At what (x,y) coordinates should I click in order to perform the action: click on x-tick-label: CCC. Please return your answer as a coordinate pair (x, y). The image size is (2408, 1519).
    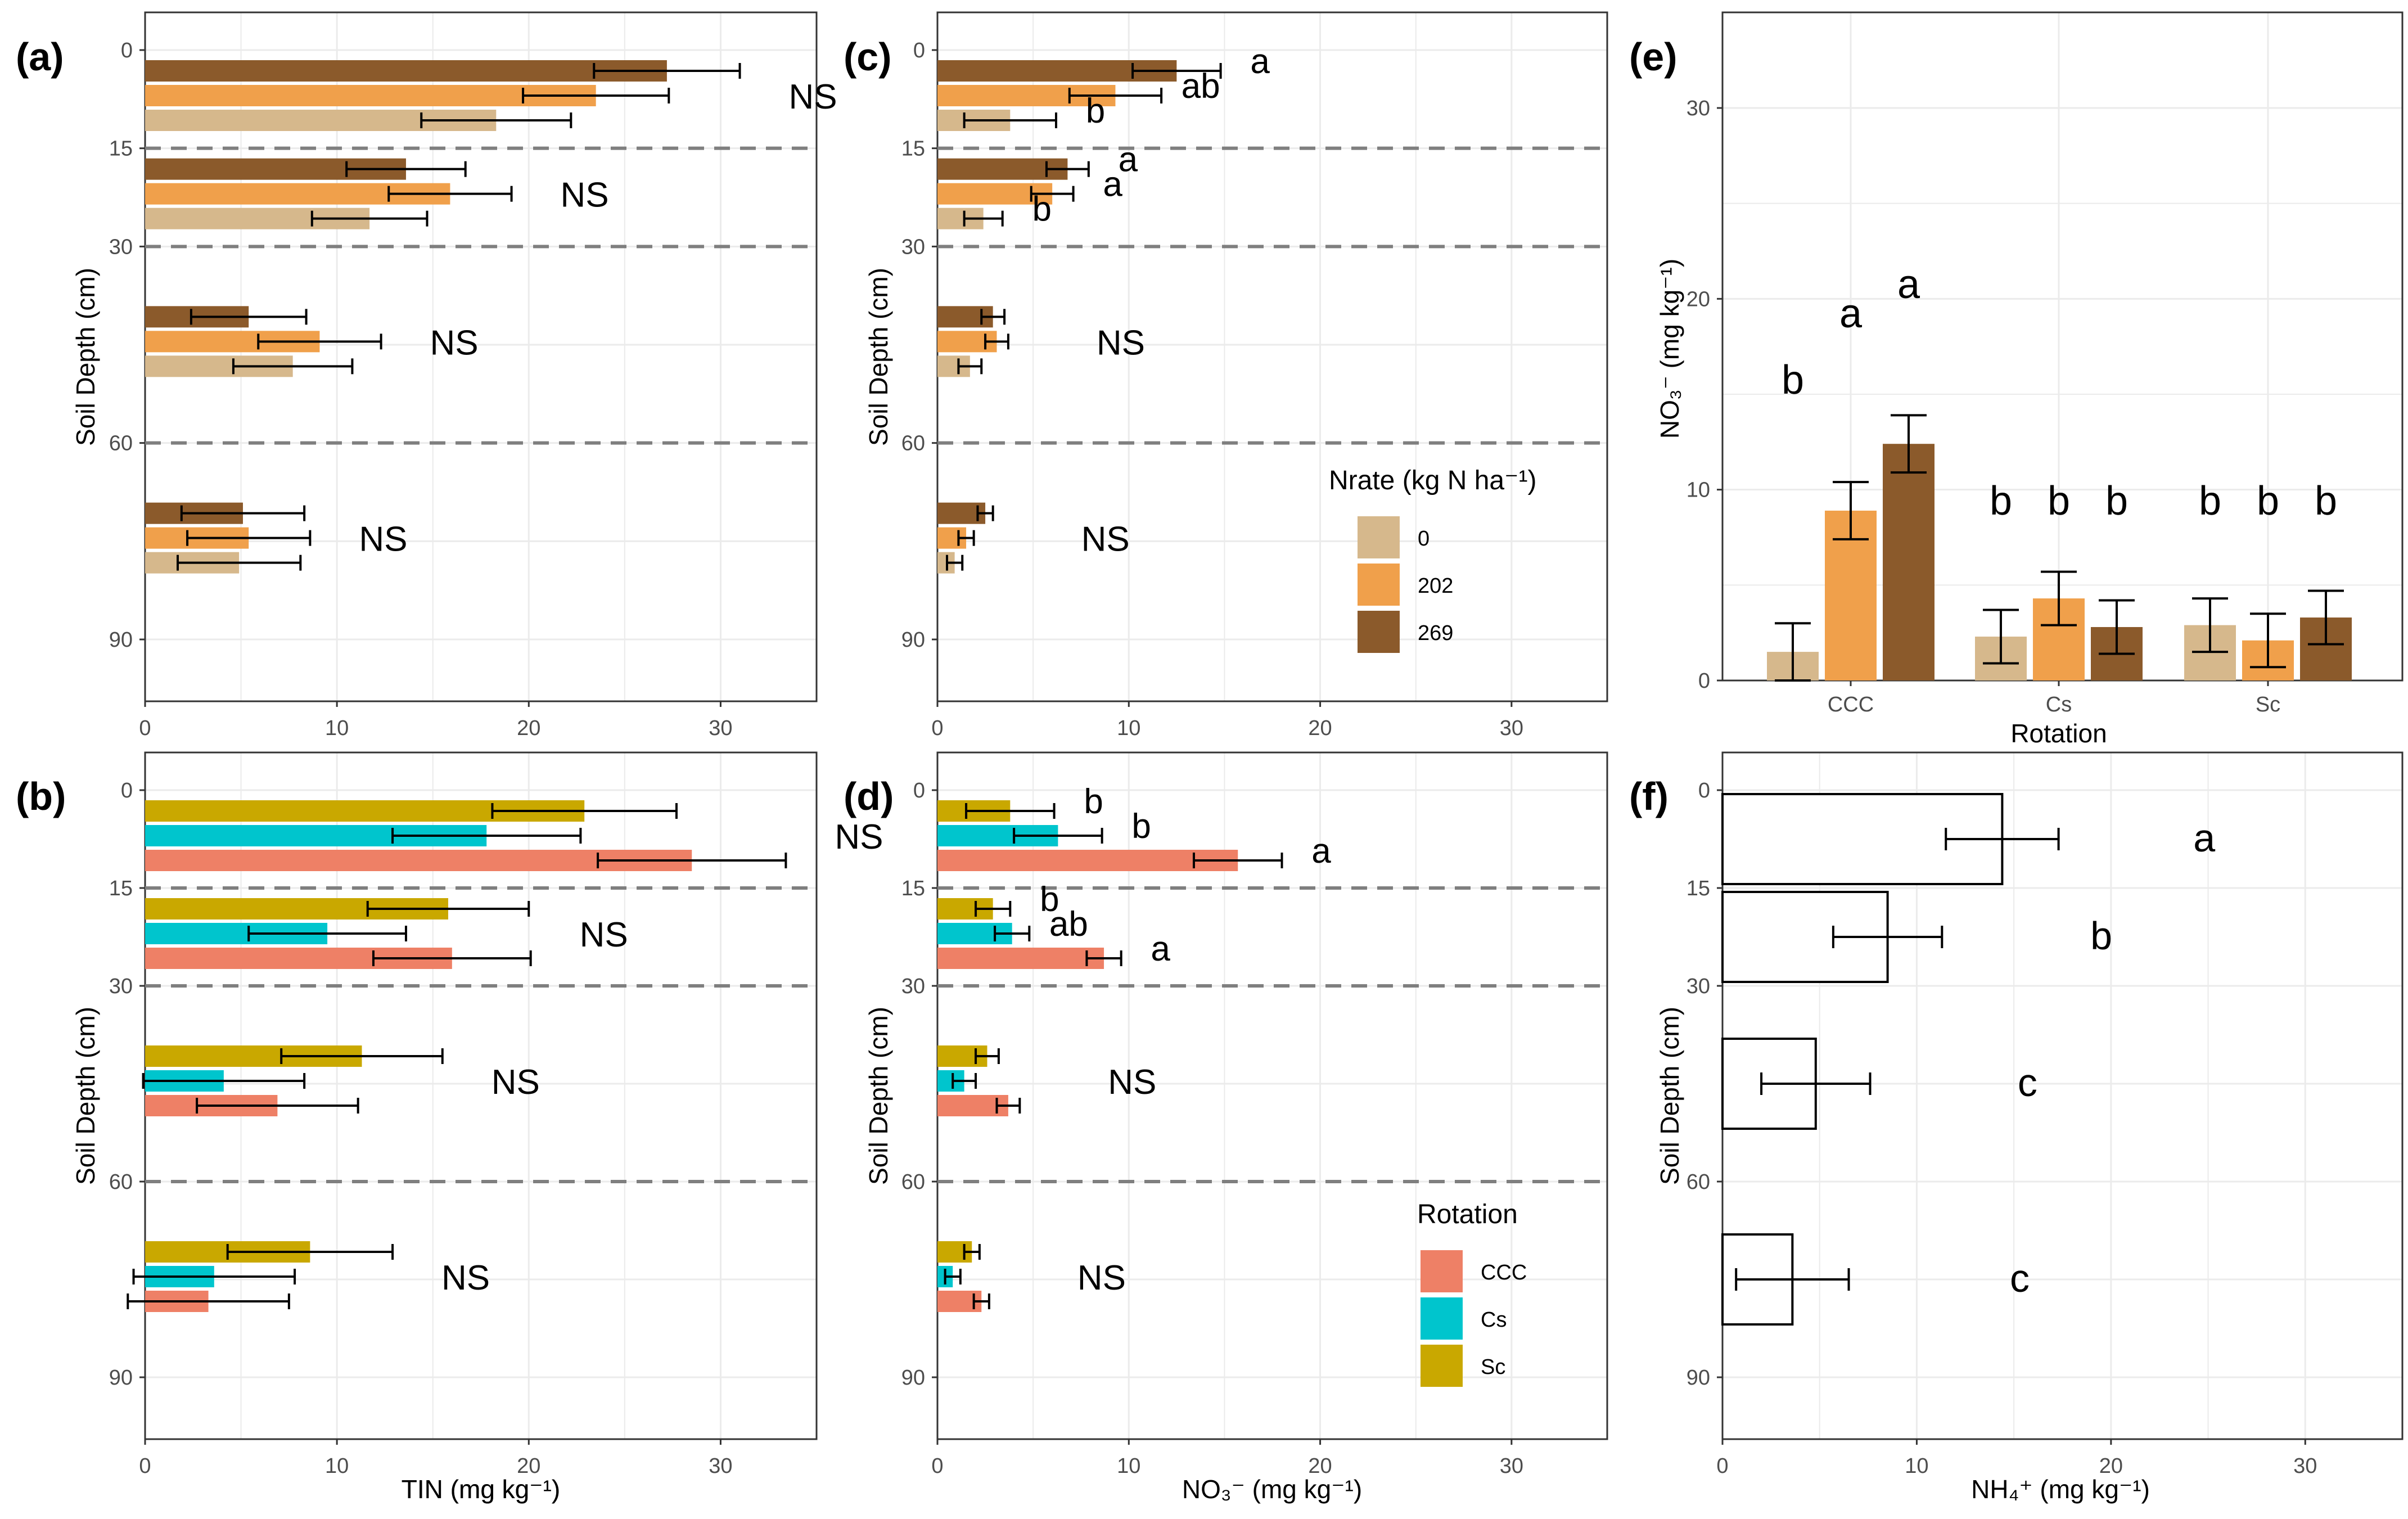
    Looking at the image, I should click on (1851, 705).